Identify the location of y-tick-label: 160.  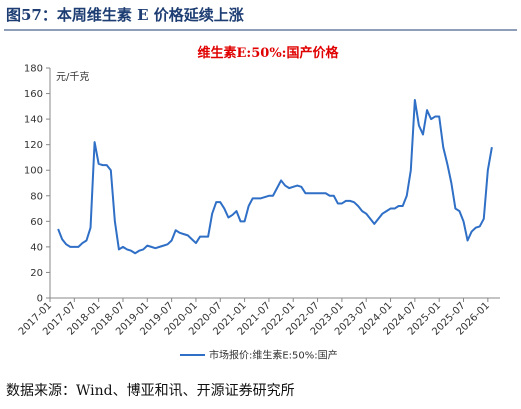
(33, 94).